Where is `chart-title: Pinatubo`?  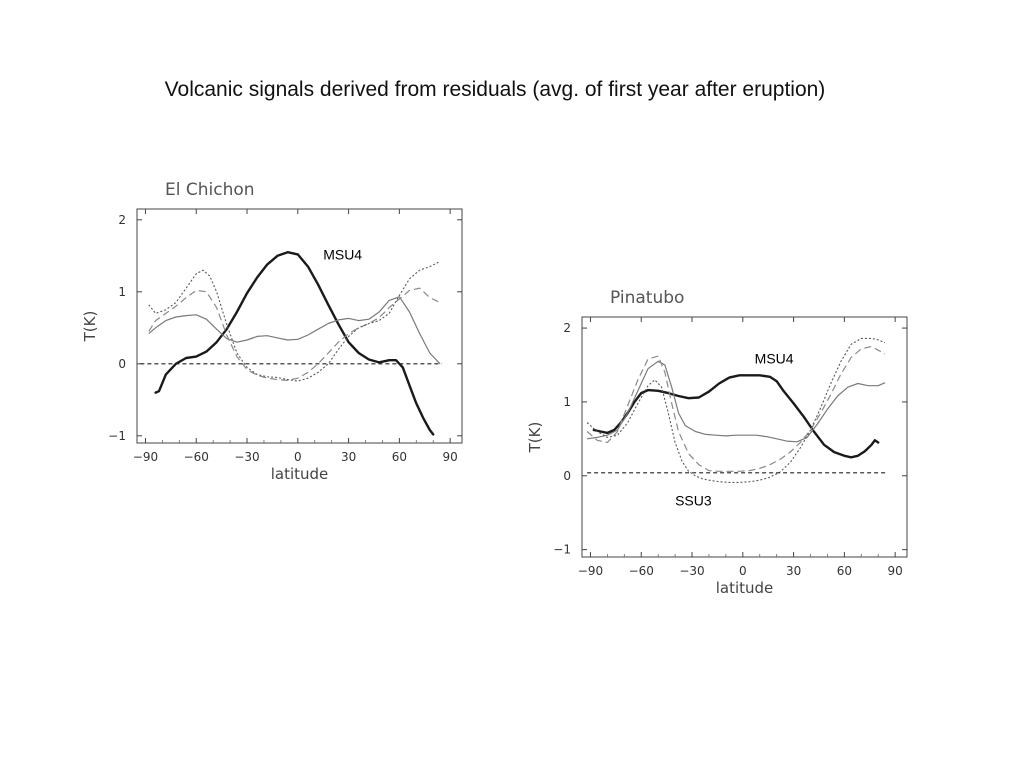 chart-title: Pinatubo is located at coordinates (647, 298).